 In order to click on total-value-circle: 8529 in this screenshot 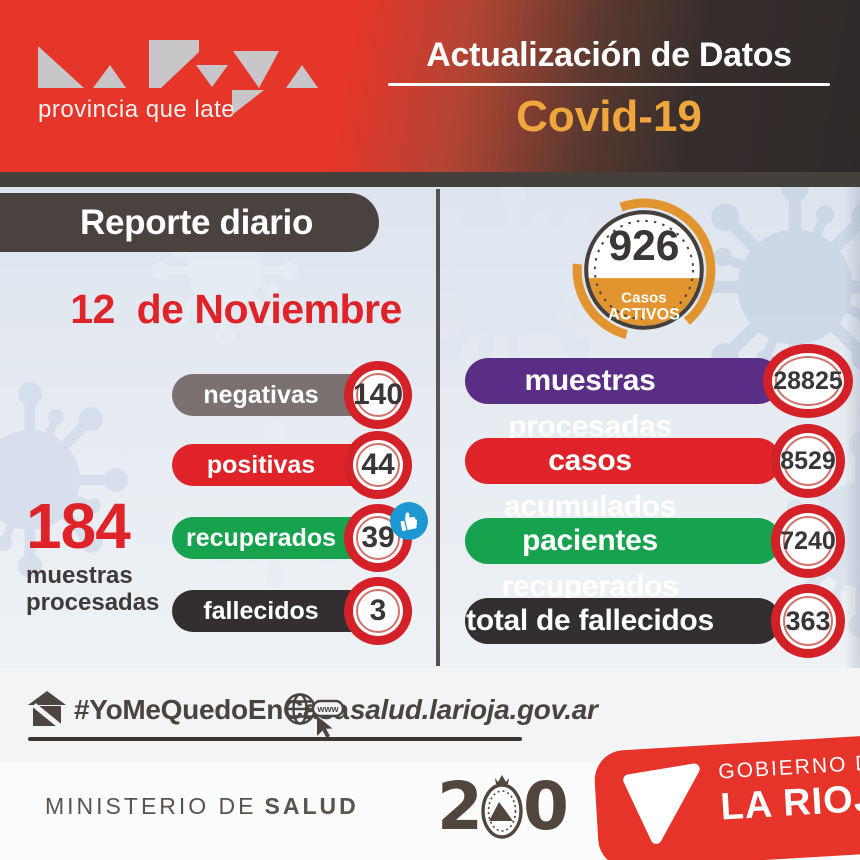, I will do `click(808, 461)`.